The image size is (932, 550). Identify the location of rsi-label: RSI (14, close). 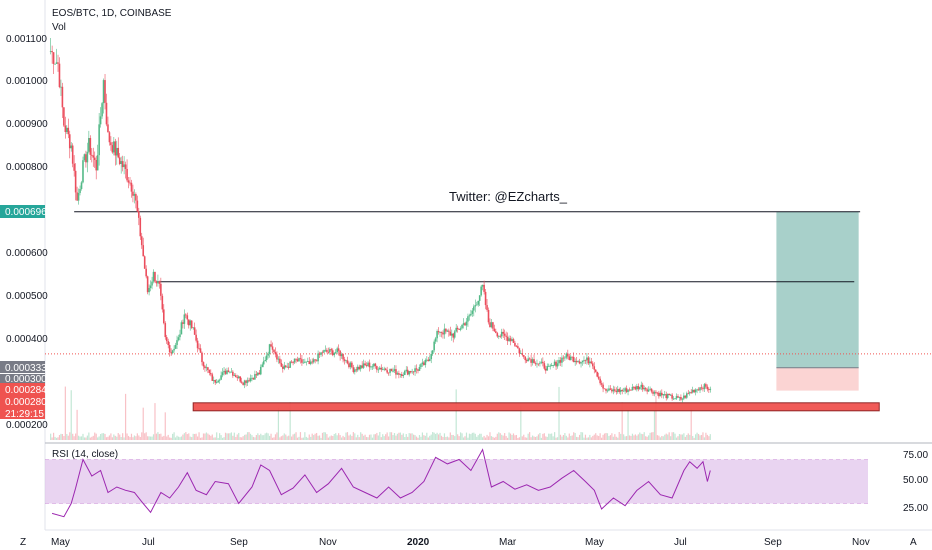
(85, 454).